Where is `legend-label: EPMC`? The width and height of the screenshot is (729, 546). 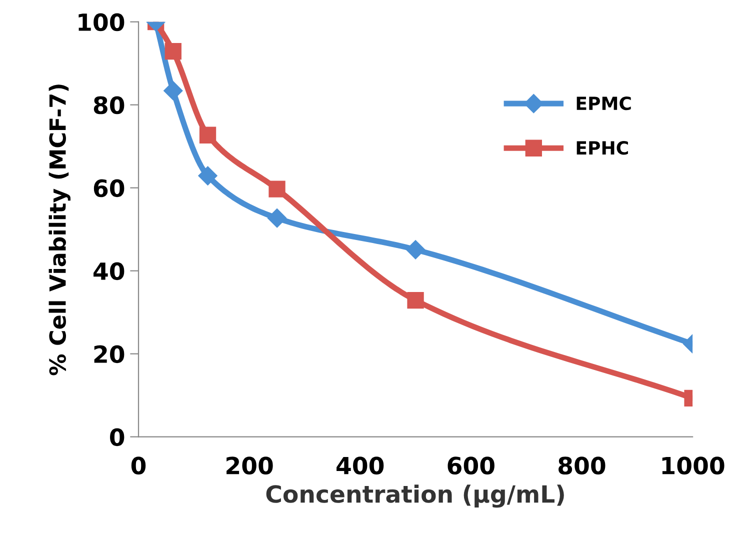
legend-label: EPMC is located at coordinates (603, 103).